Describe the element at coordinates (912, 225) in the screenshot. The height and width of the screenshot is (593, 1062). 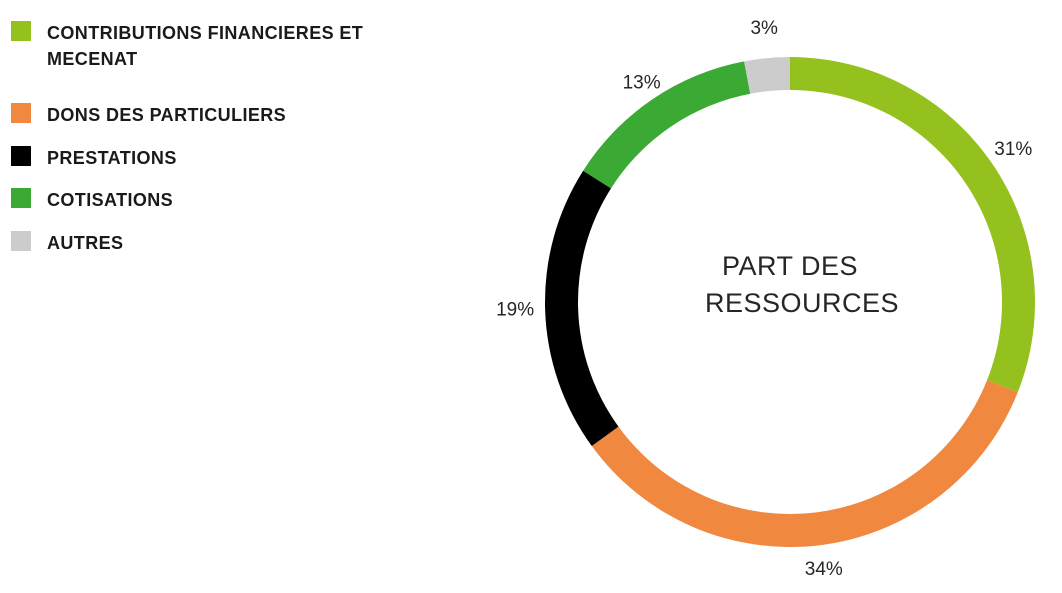
I see `slice-contributions` at that location.